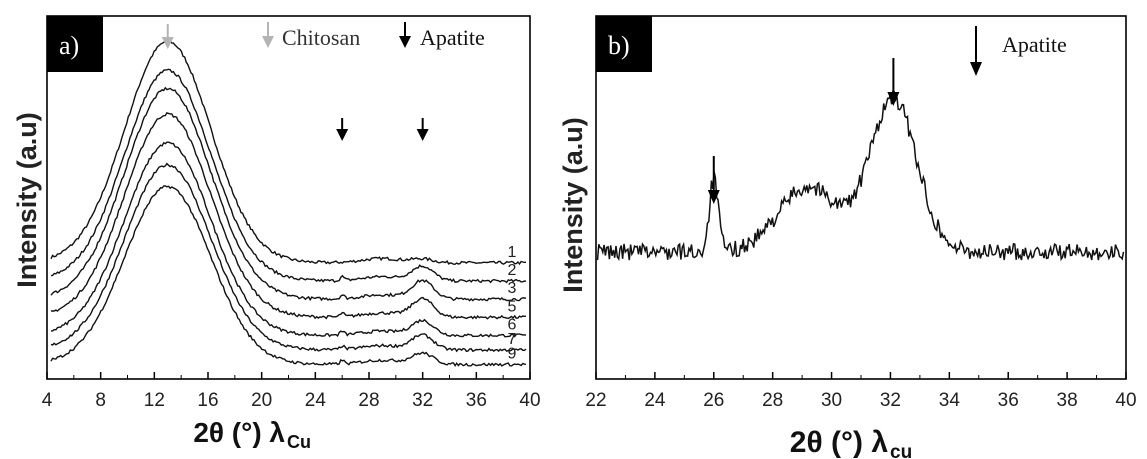  Describe the element at coordinates (512, 324) in the screenshot. I see `series-label-6: 6` at that location.